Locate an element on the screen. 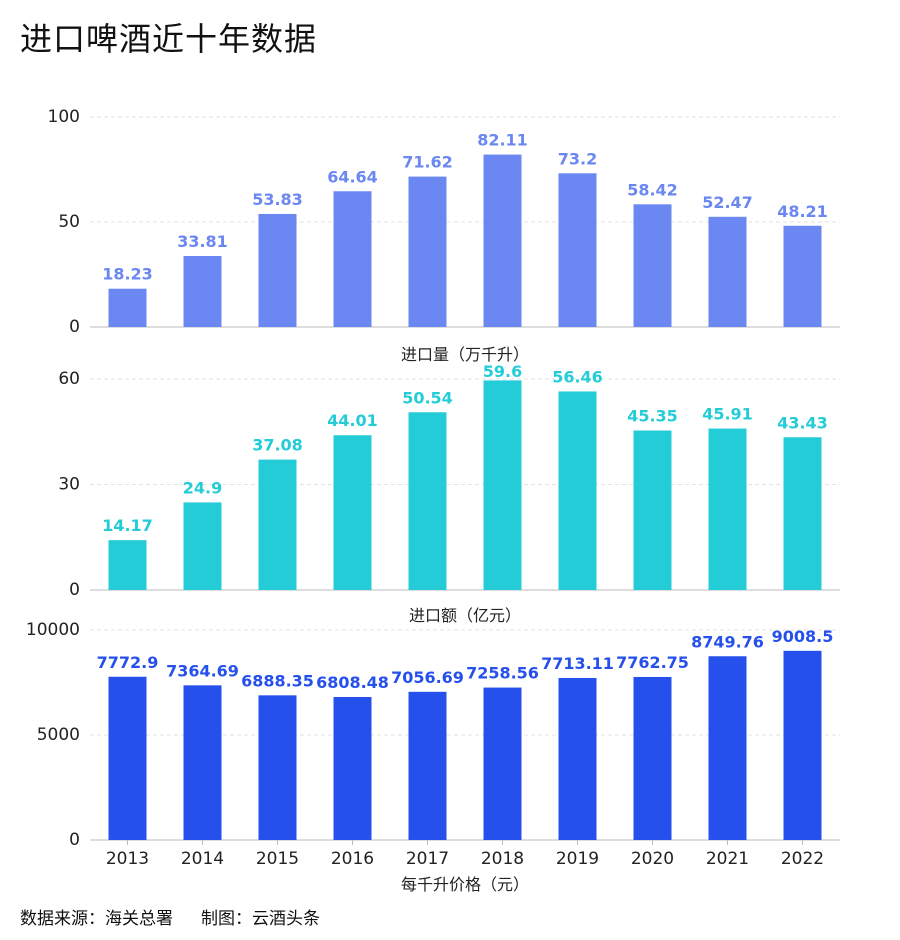 The image size is (900, 940). volume-bar-2020 is located at coordinates (652, 265).